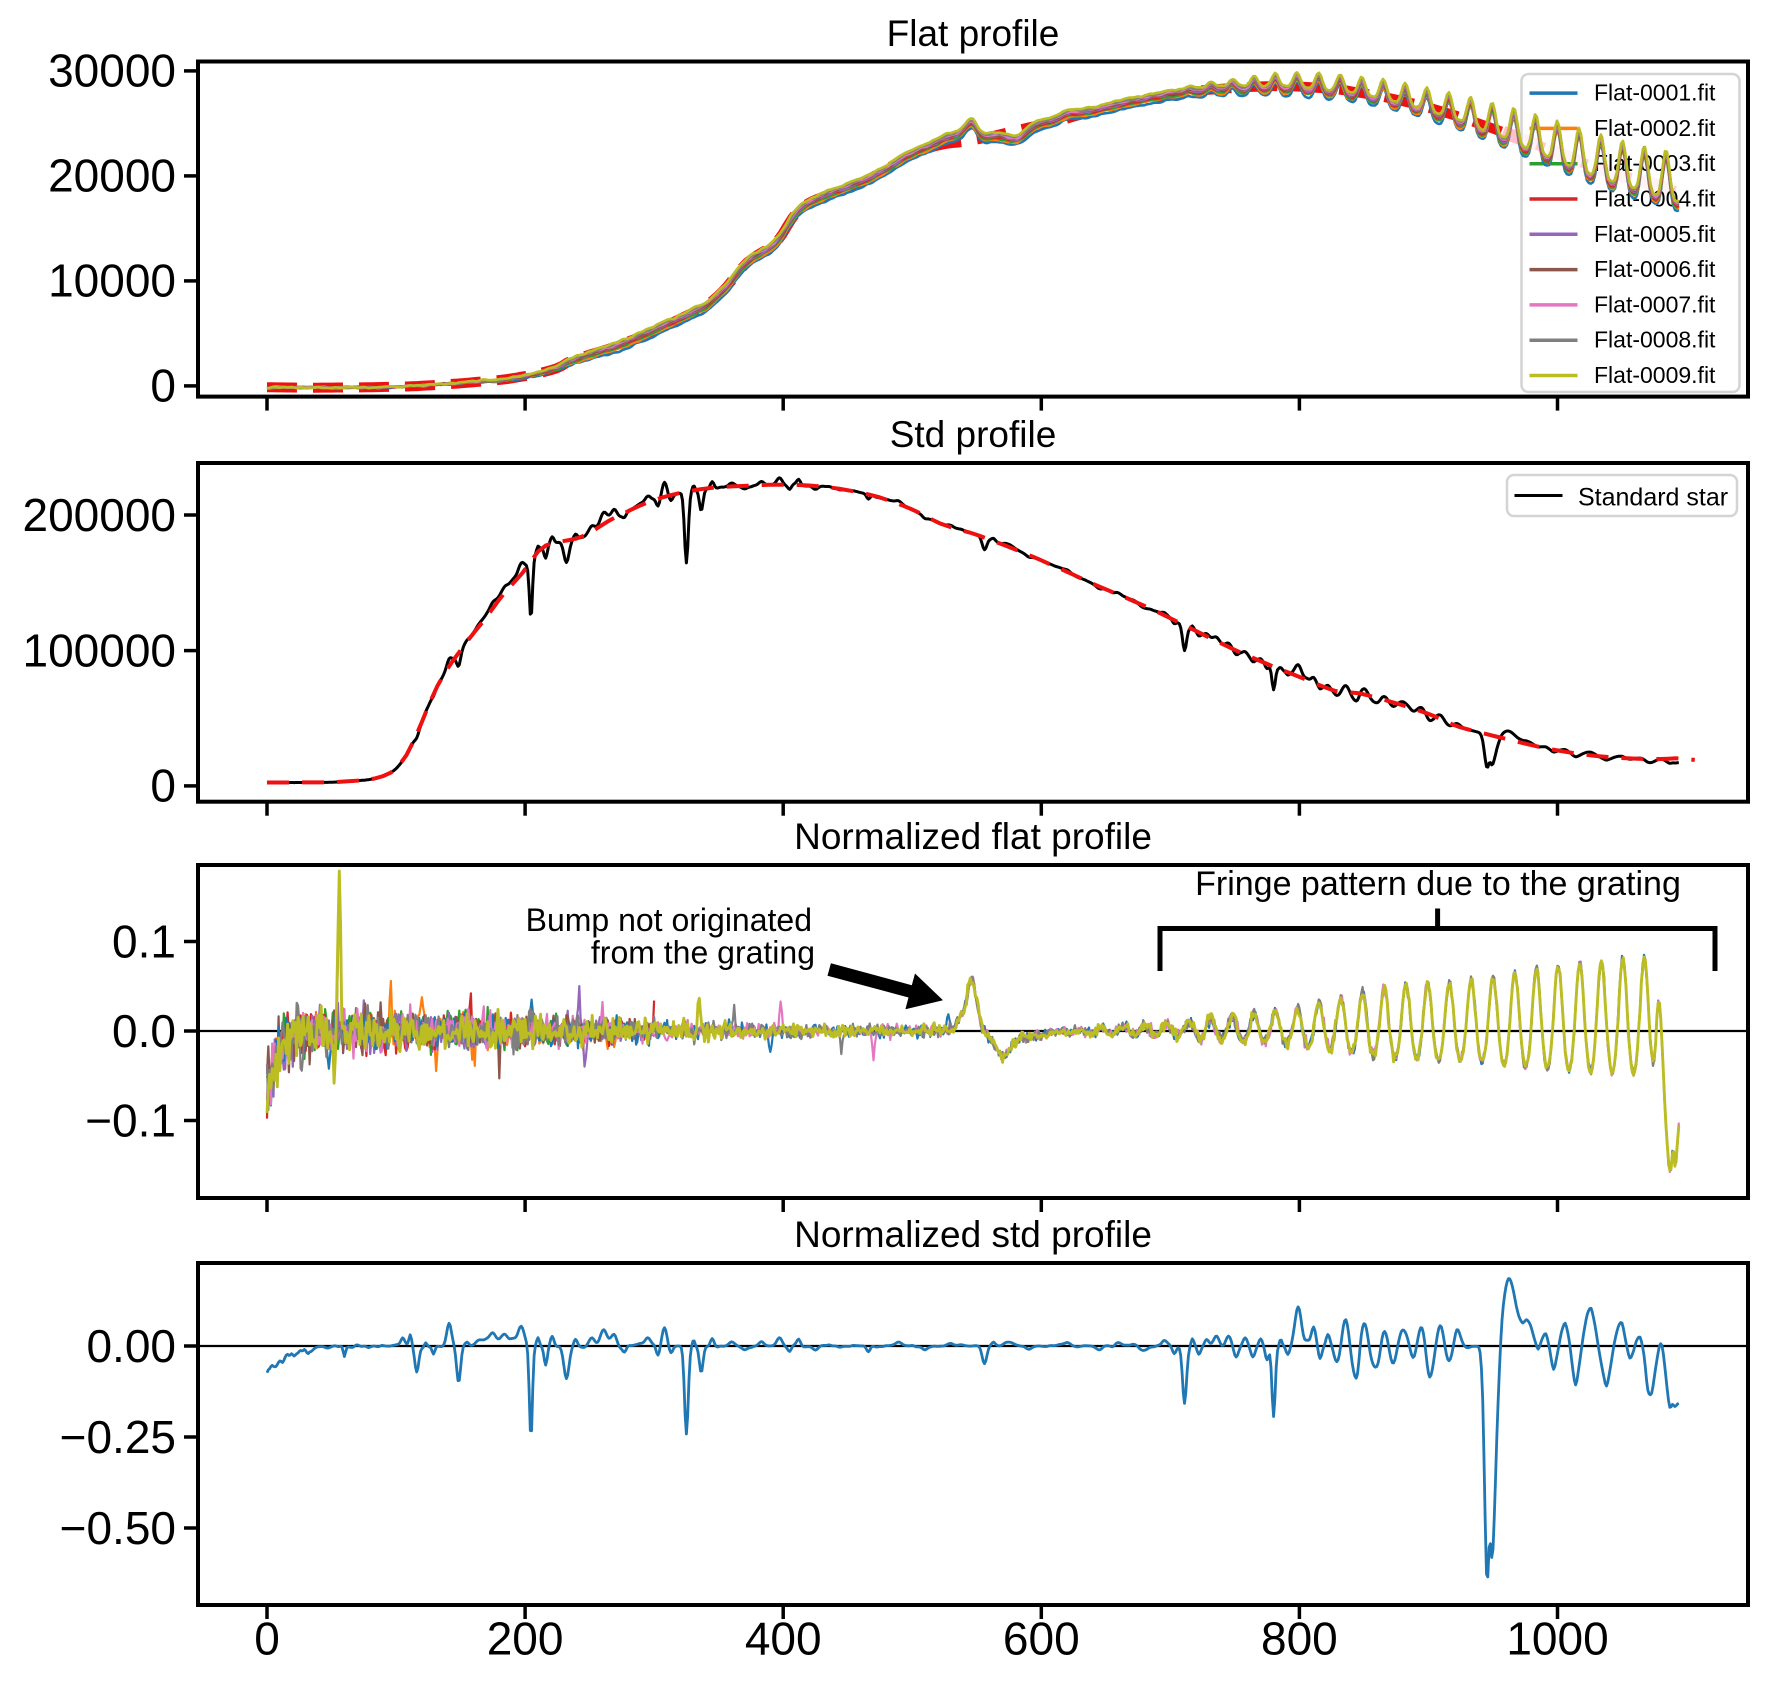  What do you see at coordinates (144, 941) in the screenshot?
I see `svg-text: 0.1` at bounding box center [144, 941].